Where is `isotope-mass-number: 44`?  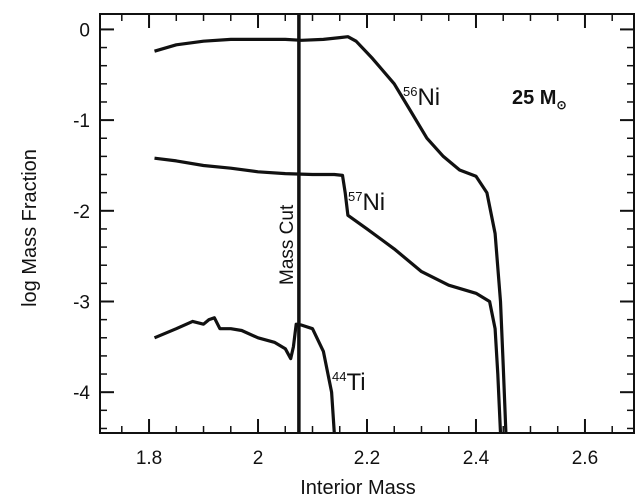 isotope-mass-number: 44 is located at coordinates (339, 376).